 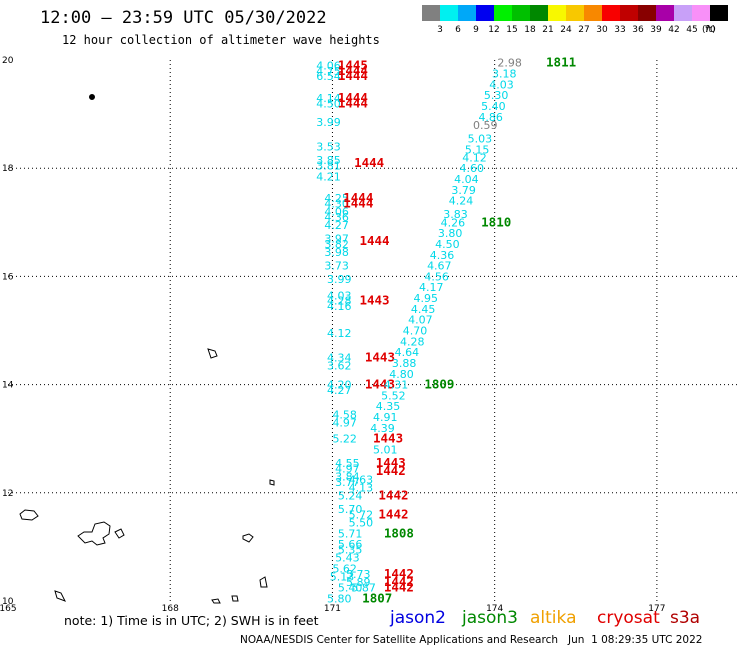 What do you see at coordinates (685, 618) in the screenshot?
I see `legend-s3a: s3a` at bounding box center [685, 618].